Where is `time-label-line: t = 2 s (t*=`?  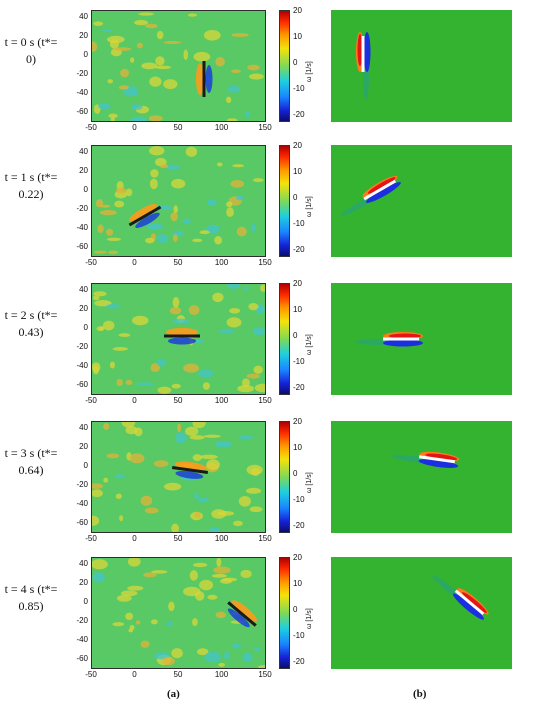
time-label-line: t = 2 s (t*= is located at coordinates (31, 315).